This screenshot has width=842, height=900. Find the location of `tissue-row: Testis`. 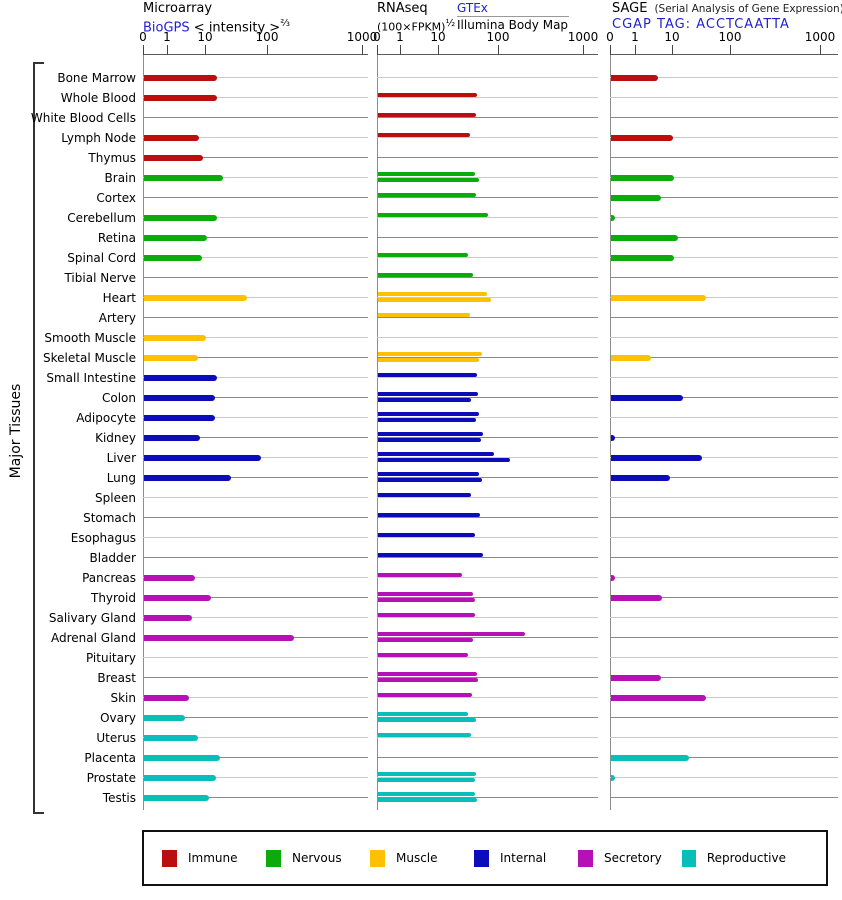

tissue-row: Testis is located at coordinates (421, 798).